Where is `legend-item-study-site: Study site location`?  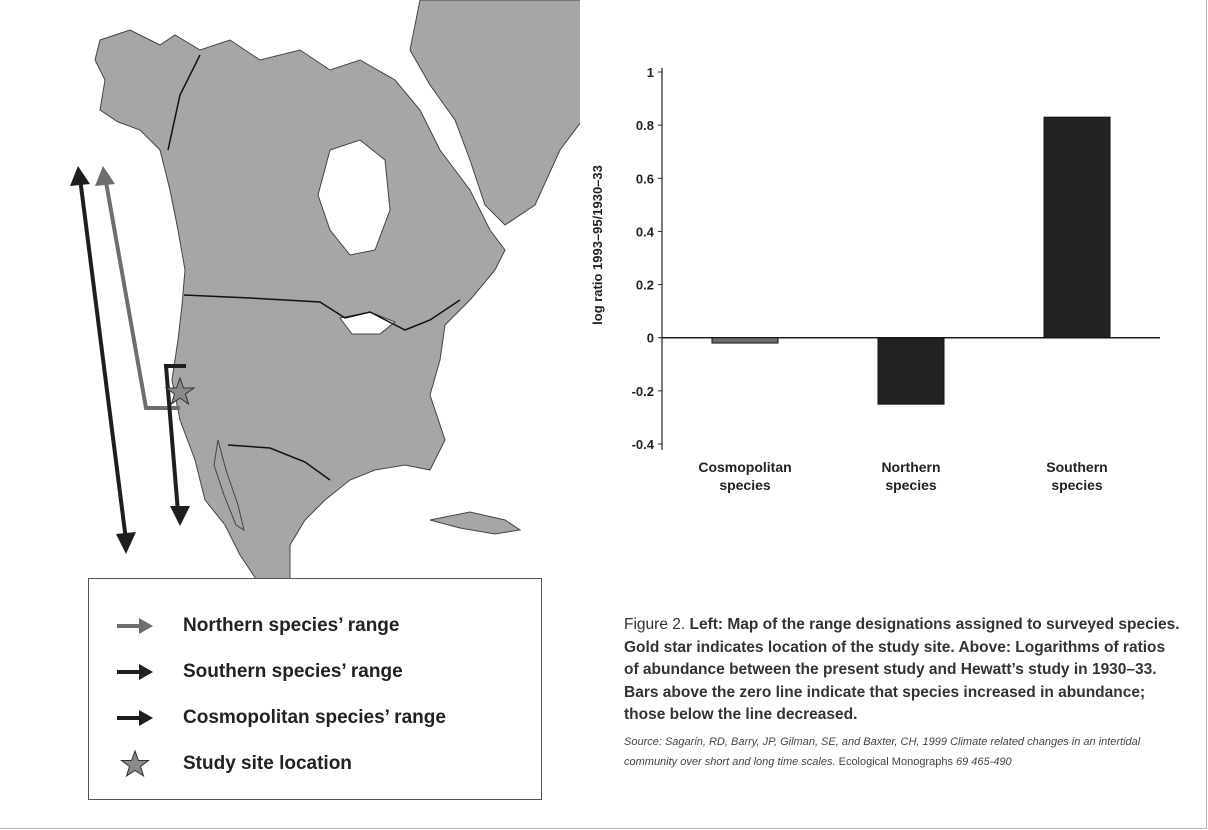 legend-item-study-site: Study site location is located at coordinates (232, 764).